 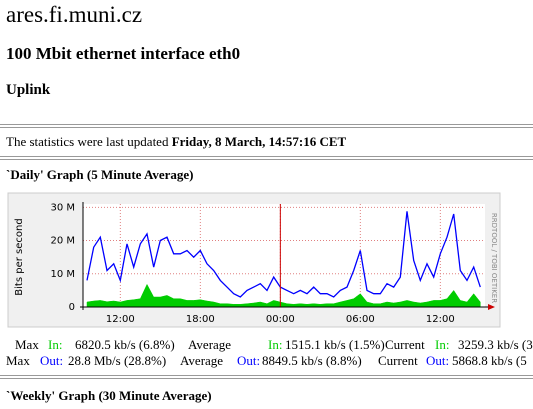 What do you see at coordinates (125, 344) in the screenshot?
I see `stat-cell: 6820.5 kb/s (6.8%)` at bounding box center [125, 344].